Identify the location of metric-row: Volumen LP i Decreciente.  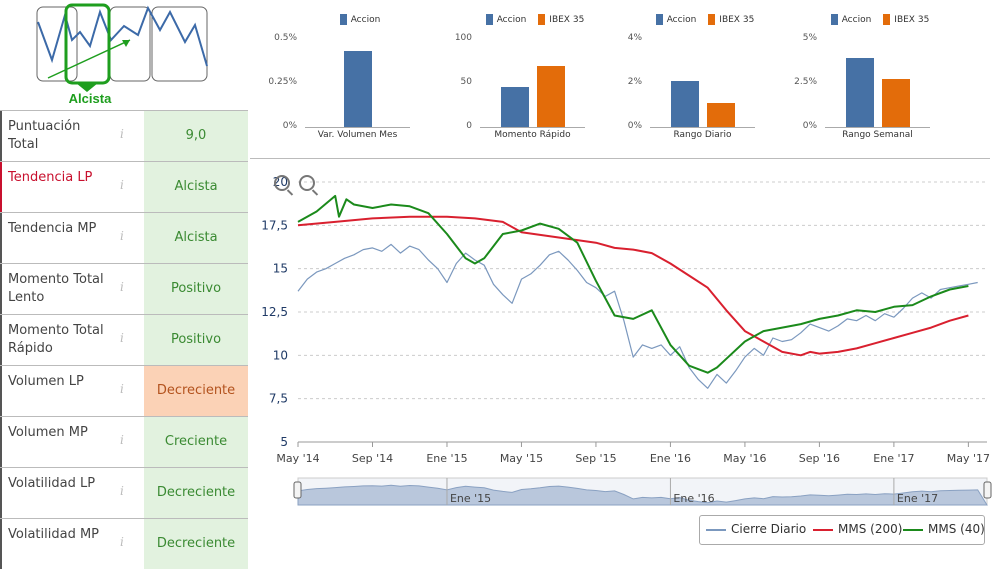
(124, 390).